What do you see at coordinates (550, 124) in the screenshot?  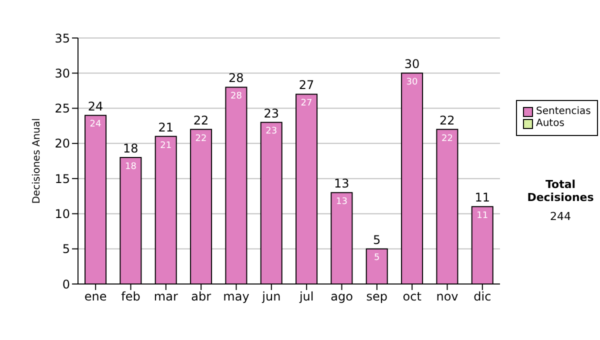 I see `legend-label: Autos` at bounding box center [550, 124].